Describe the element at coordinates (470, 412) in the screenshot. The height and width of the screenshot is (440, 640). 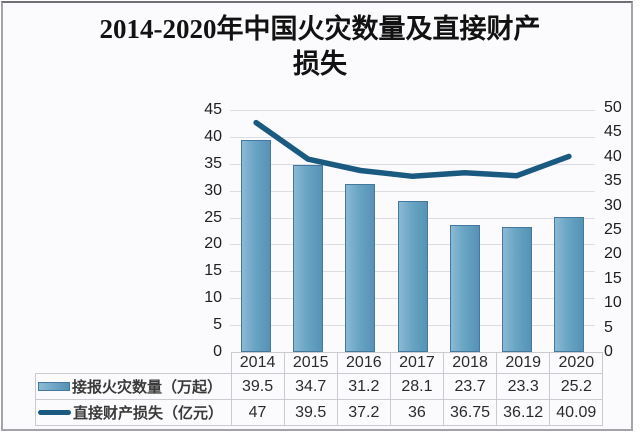
I see `value-cell: 36.75` at that location.